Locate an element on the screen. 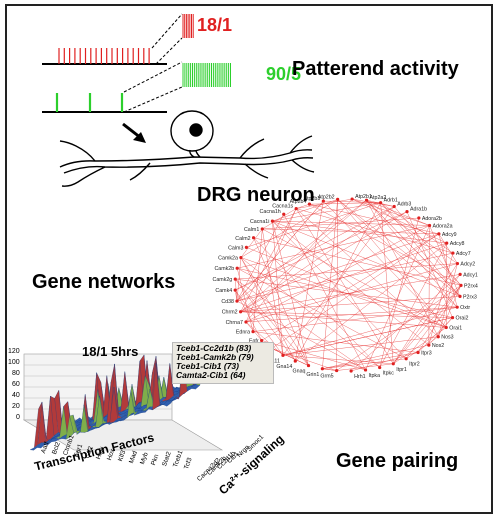  arrow-icon is located at coordinates (134, 132).